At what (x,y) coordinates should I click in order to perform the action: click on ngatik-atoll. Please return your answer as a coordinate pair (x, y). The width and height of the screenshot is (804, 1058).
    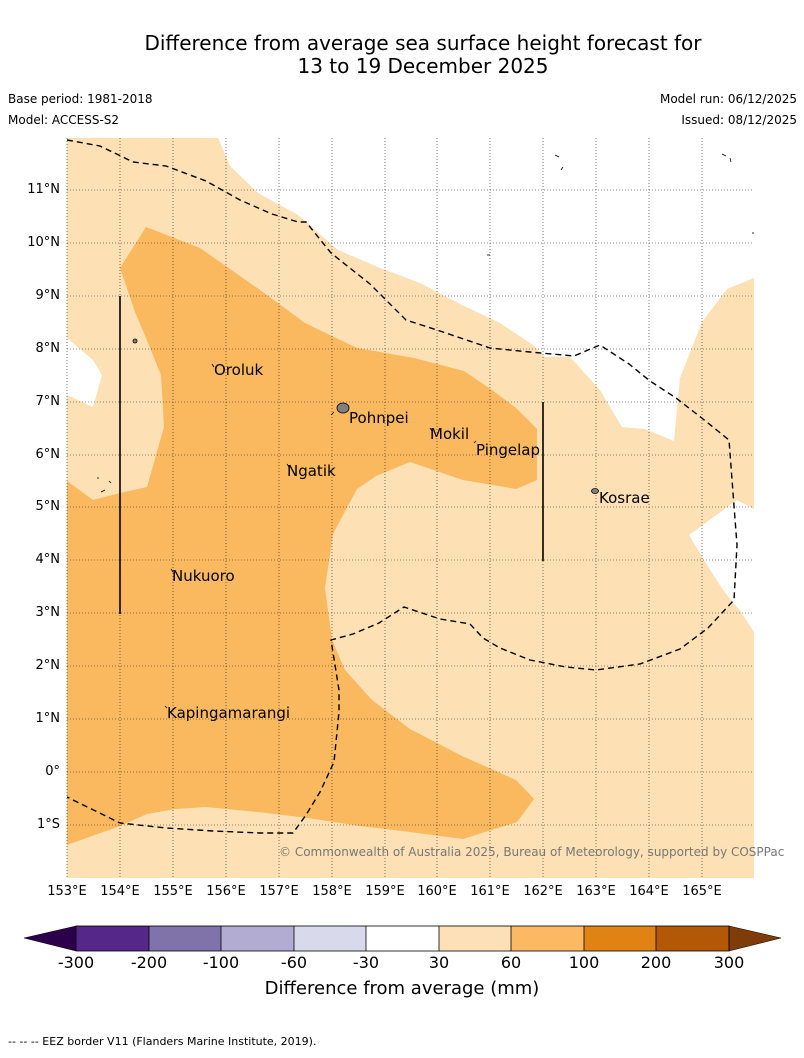
    Looking at the image, I should click on (288, 465).